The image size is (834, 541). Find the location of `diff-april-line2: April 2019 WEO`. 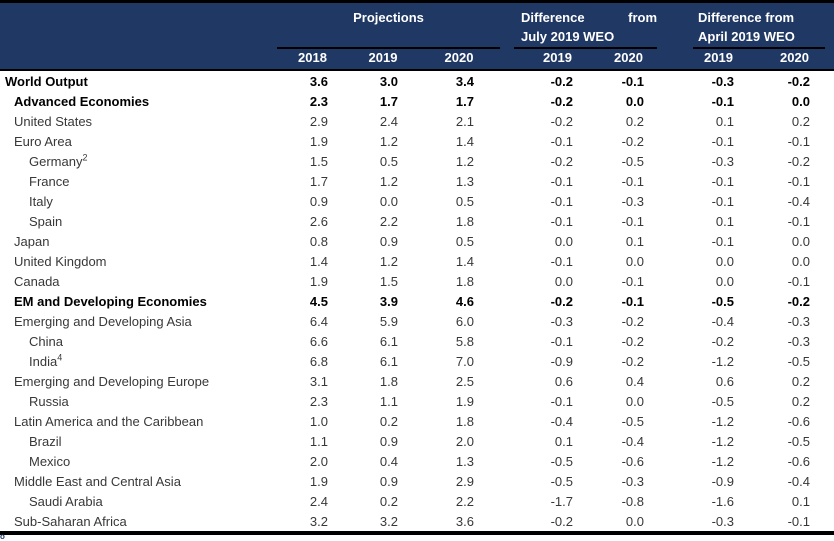

diff-april-line2: April 2019 WEO is located at coordinates (746, 36).